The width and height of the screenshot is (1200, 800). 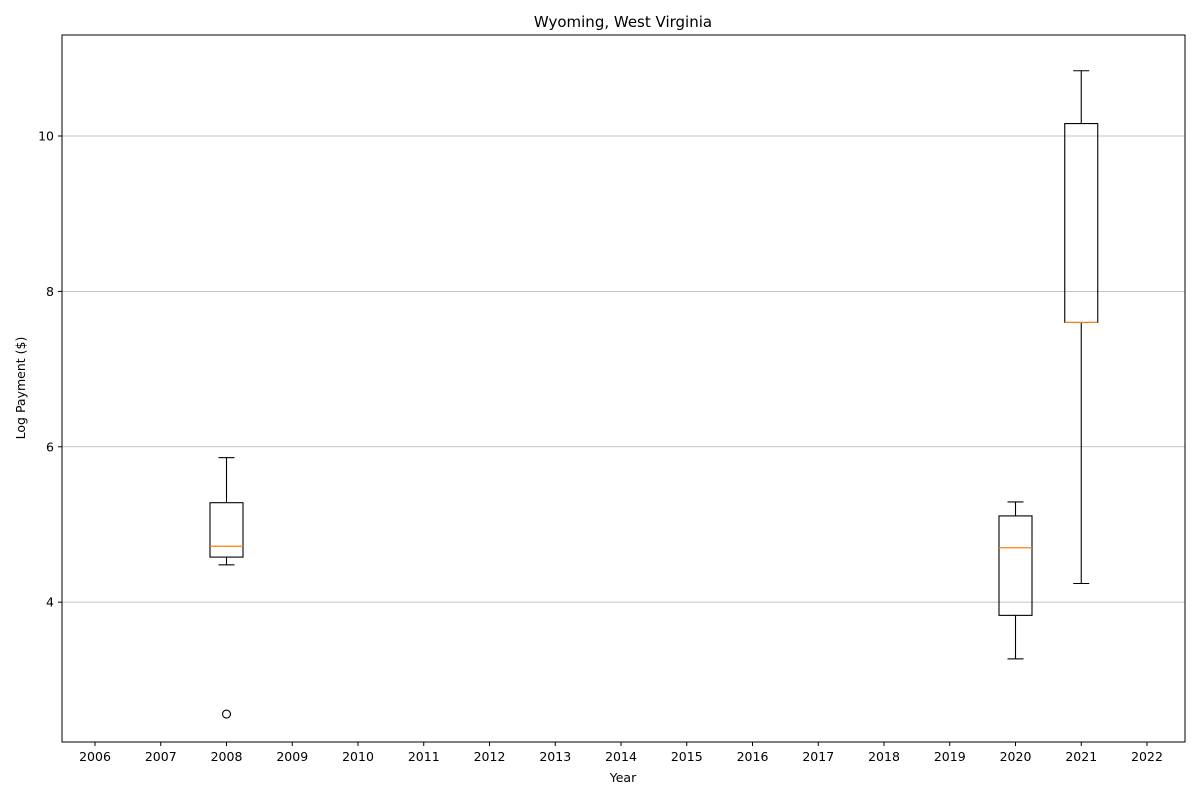 What do you see at coordinates (884, 756) in the screenshot?
I see `x-tick-label: 2018` at bounding box center [884, 756].